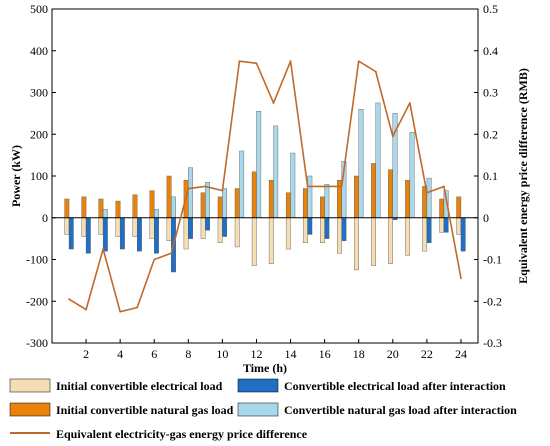  Describe the element at coordinates (37, 301) in the screenshot. I see `y-tick-label: -200` at that location.